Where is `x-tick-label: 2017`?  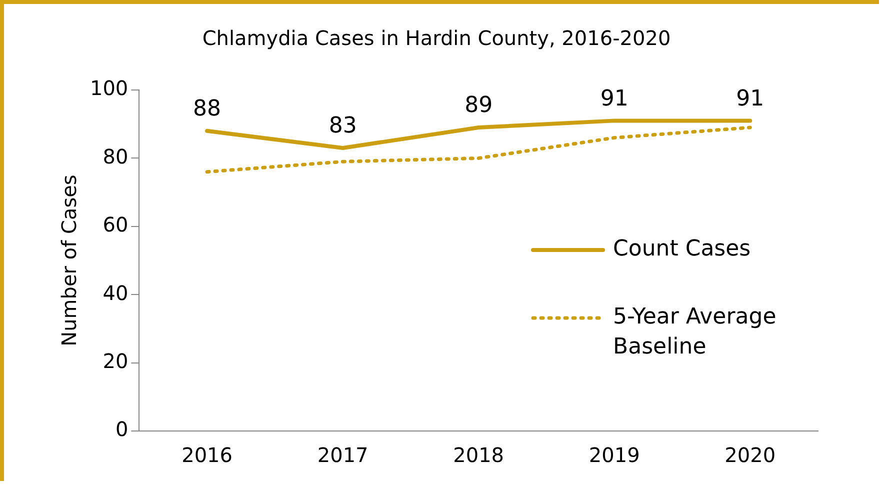 x-tick-label: 2017 is located at coordinates (342, 455).